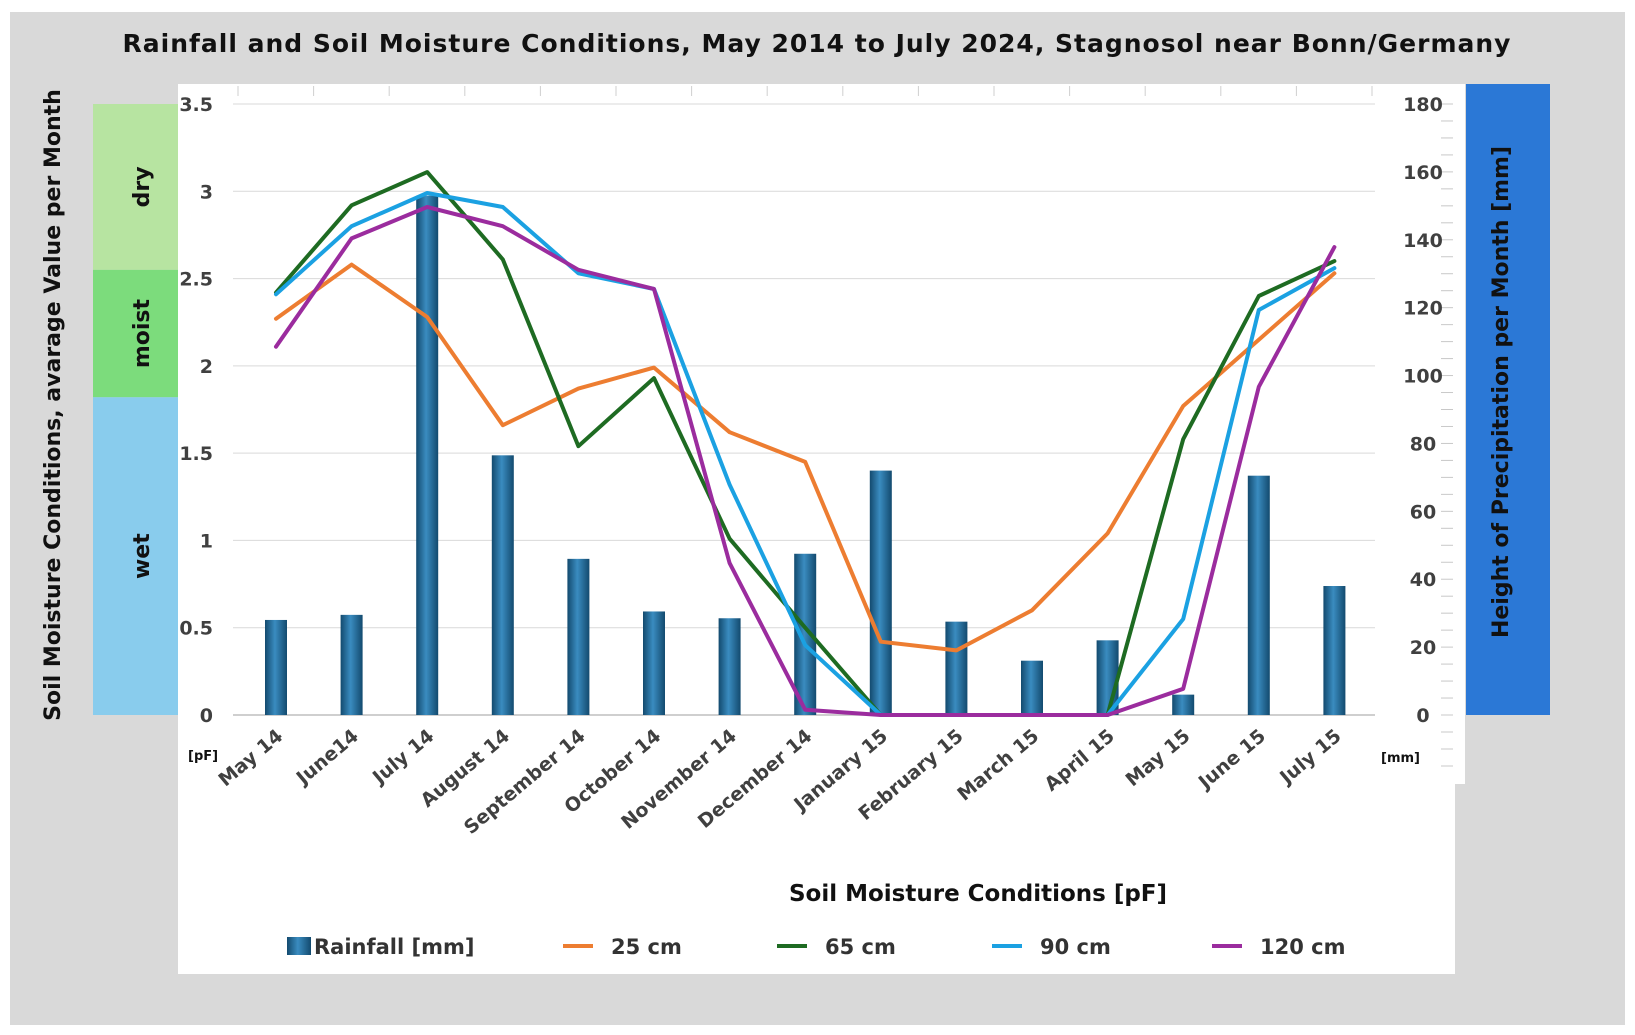 Image resolution: width=1635 pixels, height=1035 pixels. What do you see at coordinates (1501, 392) in the screenshot?
I see `right-axis-title: Height of Precipitation per Month [mm]` at bounding box center [1501, 392].